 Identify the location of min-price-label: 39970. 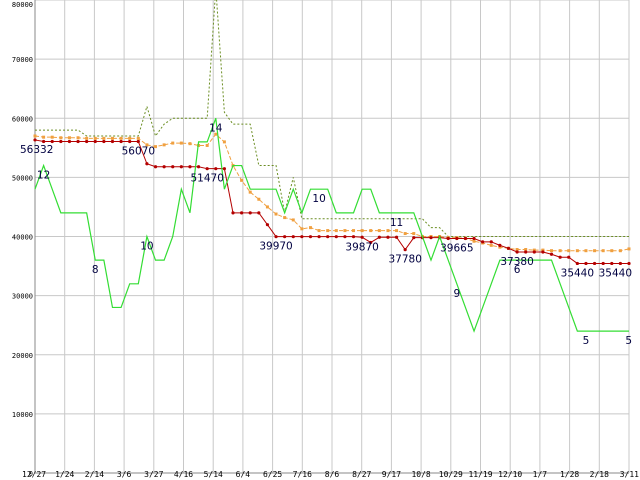
(275, 247).